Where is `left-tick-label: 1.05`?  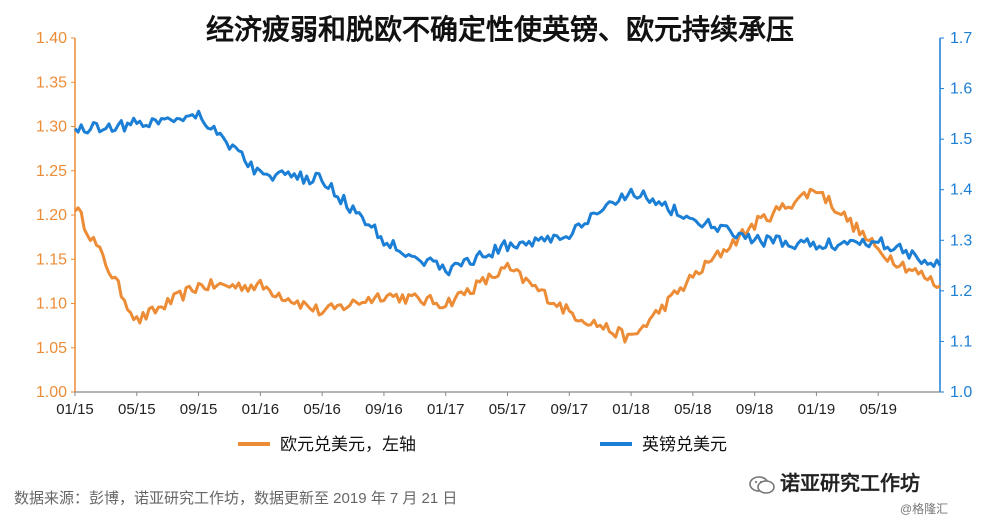
left-tick-label: 1.05 is located at coordinates (51, 348).